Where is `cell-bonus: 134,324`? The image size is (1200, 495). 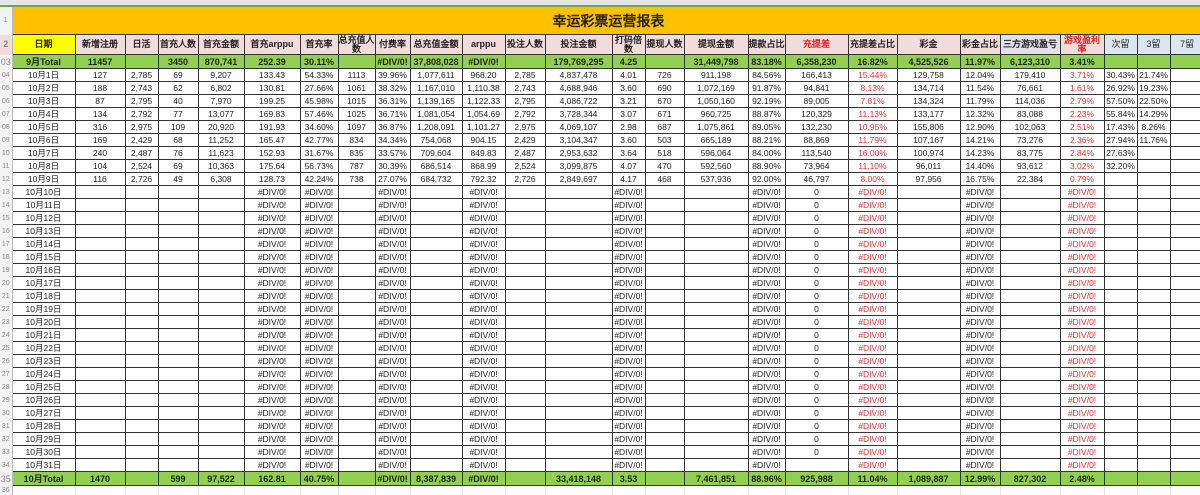 cell-bonus: 134,324 is located at coordinates (928, 101).